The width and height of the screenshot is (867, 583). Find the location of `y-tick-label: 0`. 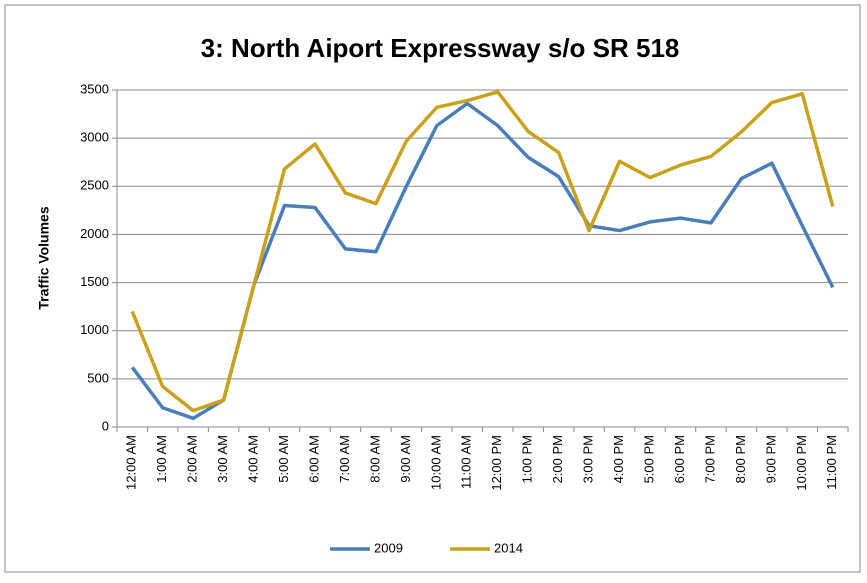

y-tick-label: 0 is located at coordinates (105, 425).